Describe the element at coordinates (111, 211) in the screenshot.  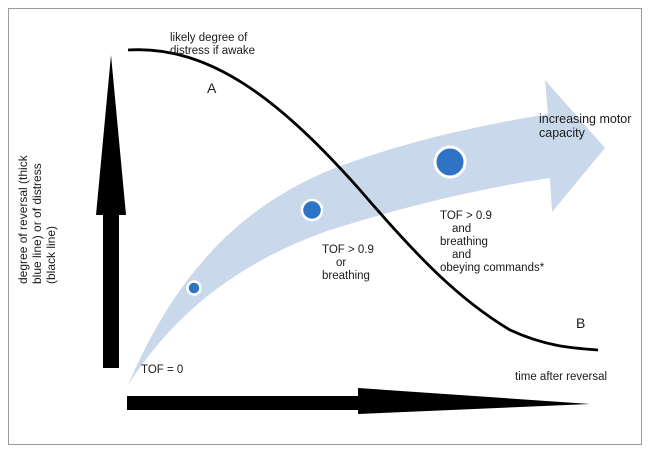
I see `y-axis-arrow` at that location.